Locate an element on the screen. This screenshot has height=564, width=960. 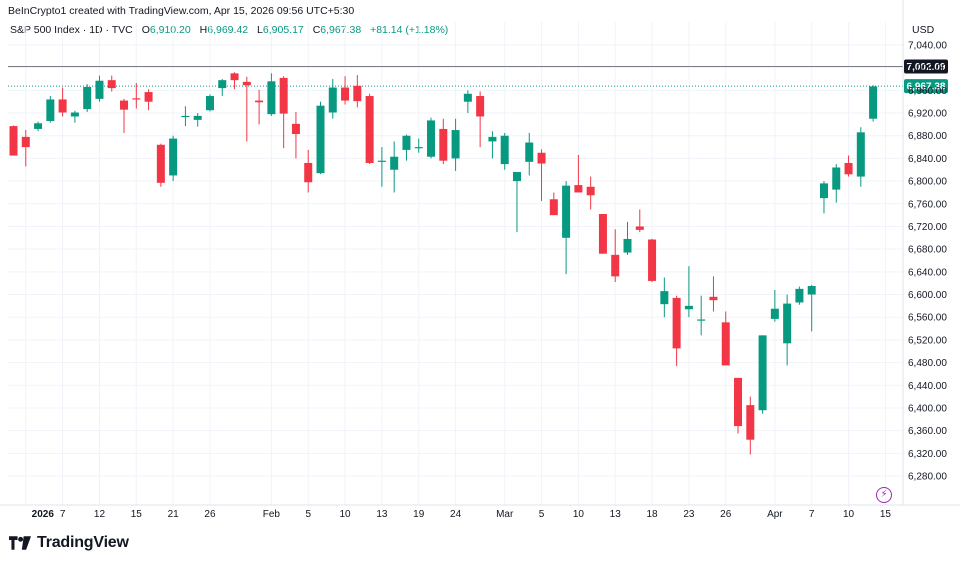
time-tick-label: 15 is located at coordinates (137, 514).